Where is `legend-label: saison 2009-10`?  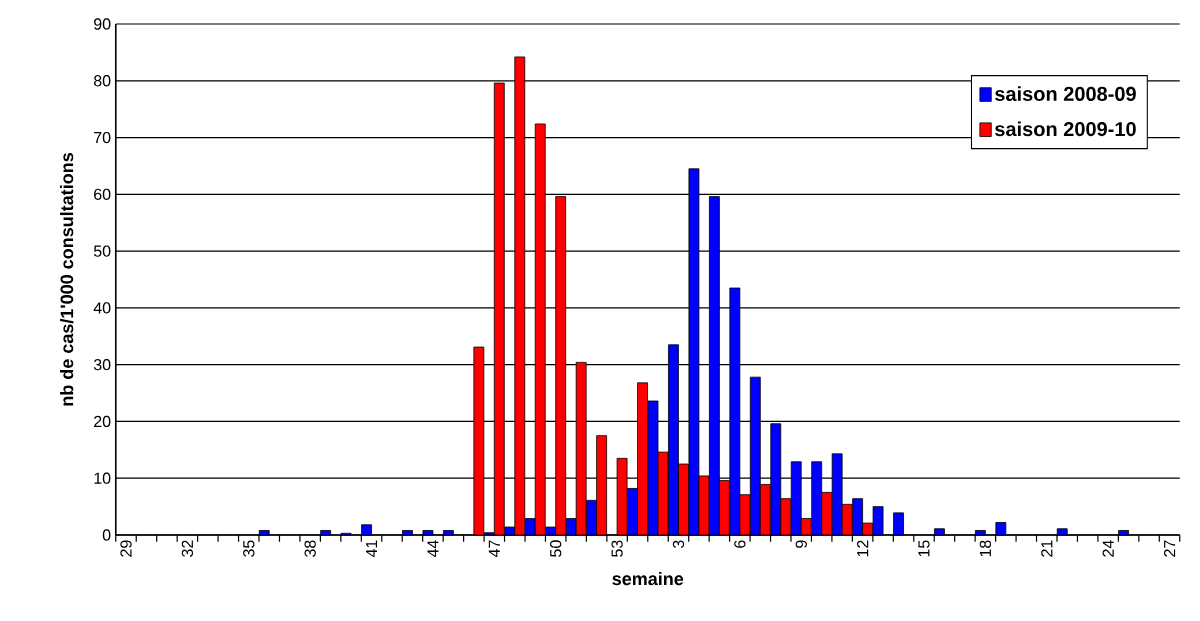
legend-label: saison 2009-10 is located at coordinates (1065, 129).